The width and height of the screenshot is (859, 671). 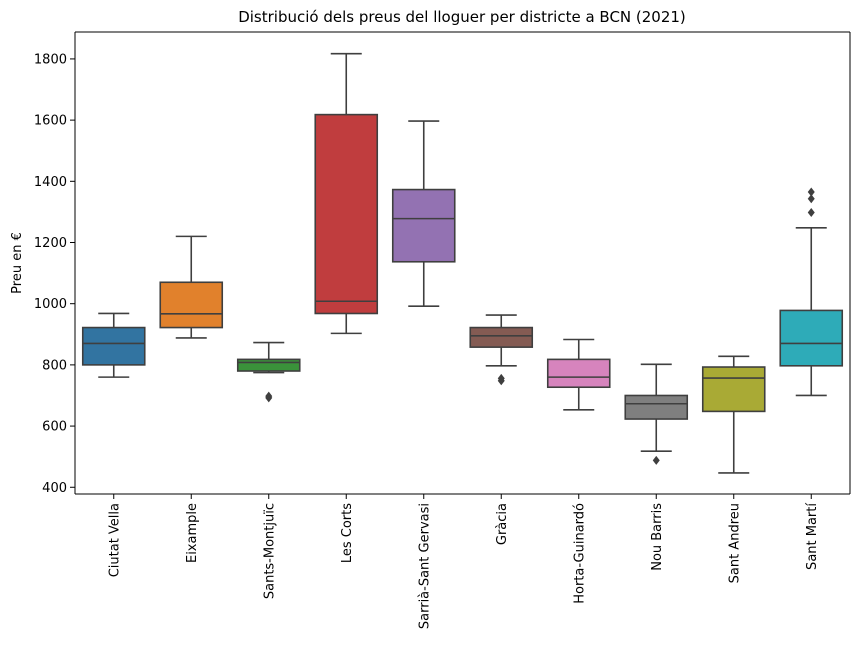 I want to click on box-eixample, so click(x=191, y=305).